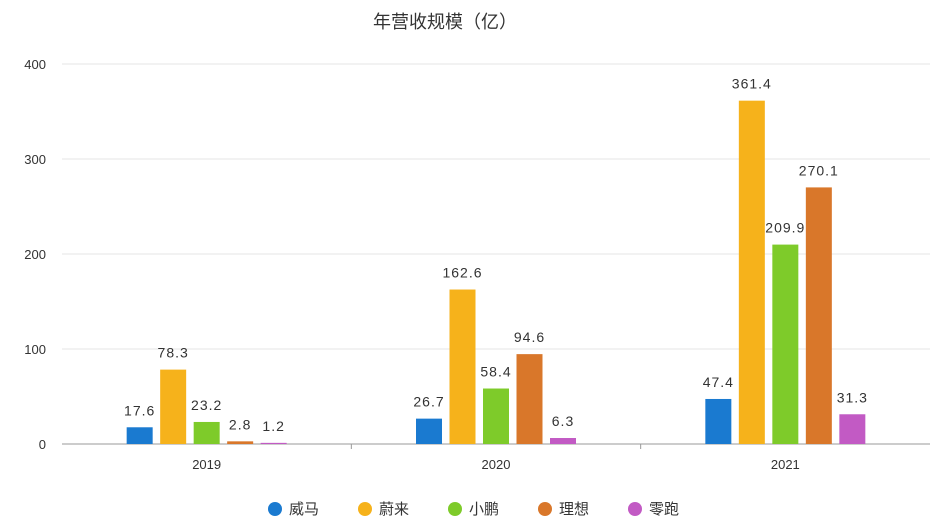  What do you see at coordinates (35, 349) in the screenshot?
I see `y-tick-label: 100` at bounding box center [35, 349].